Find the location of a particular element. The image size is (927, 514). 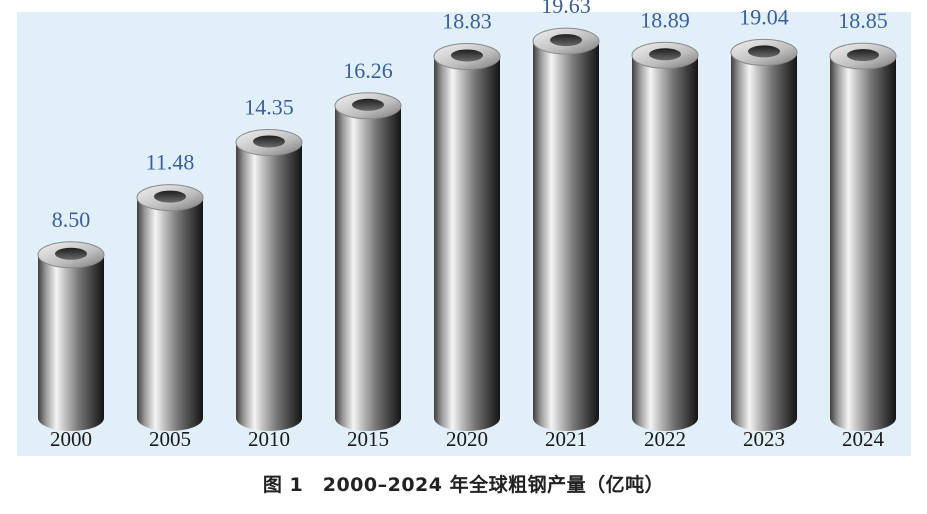

x-tick-label: 2010 is located at coordinates (269, 439).